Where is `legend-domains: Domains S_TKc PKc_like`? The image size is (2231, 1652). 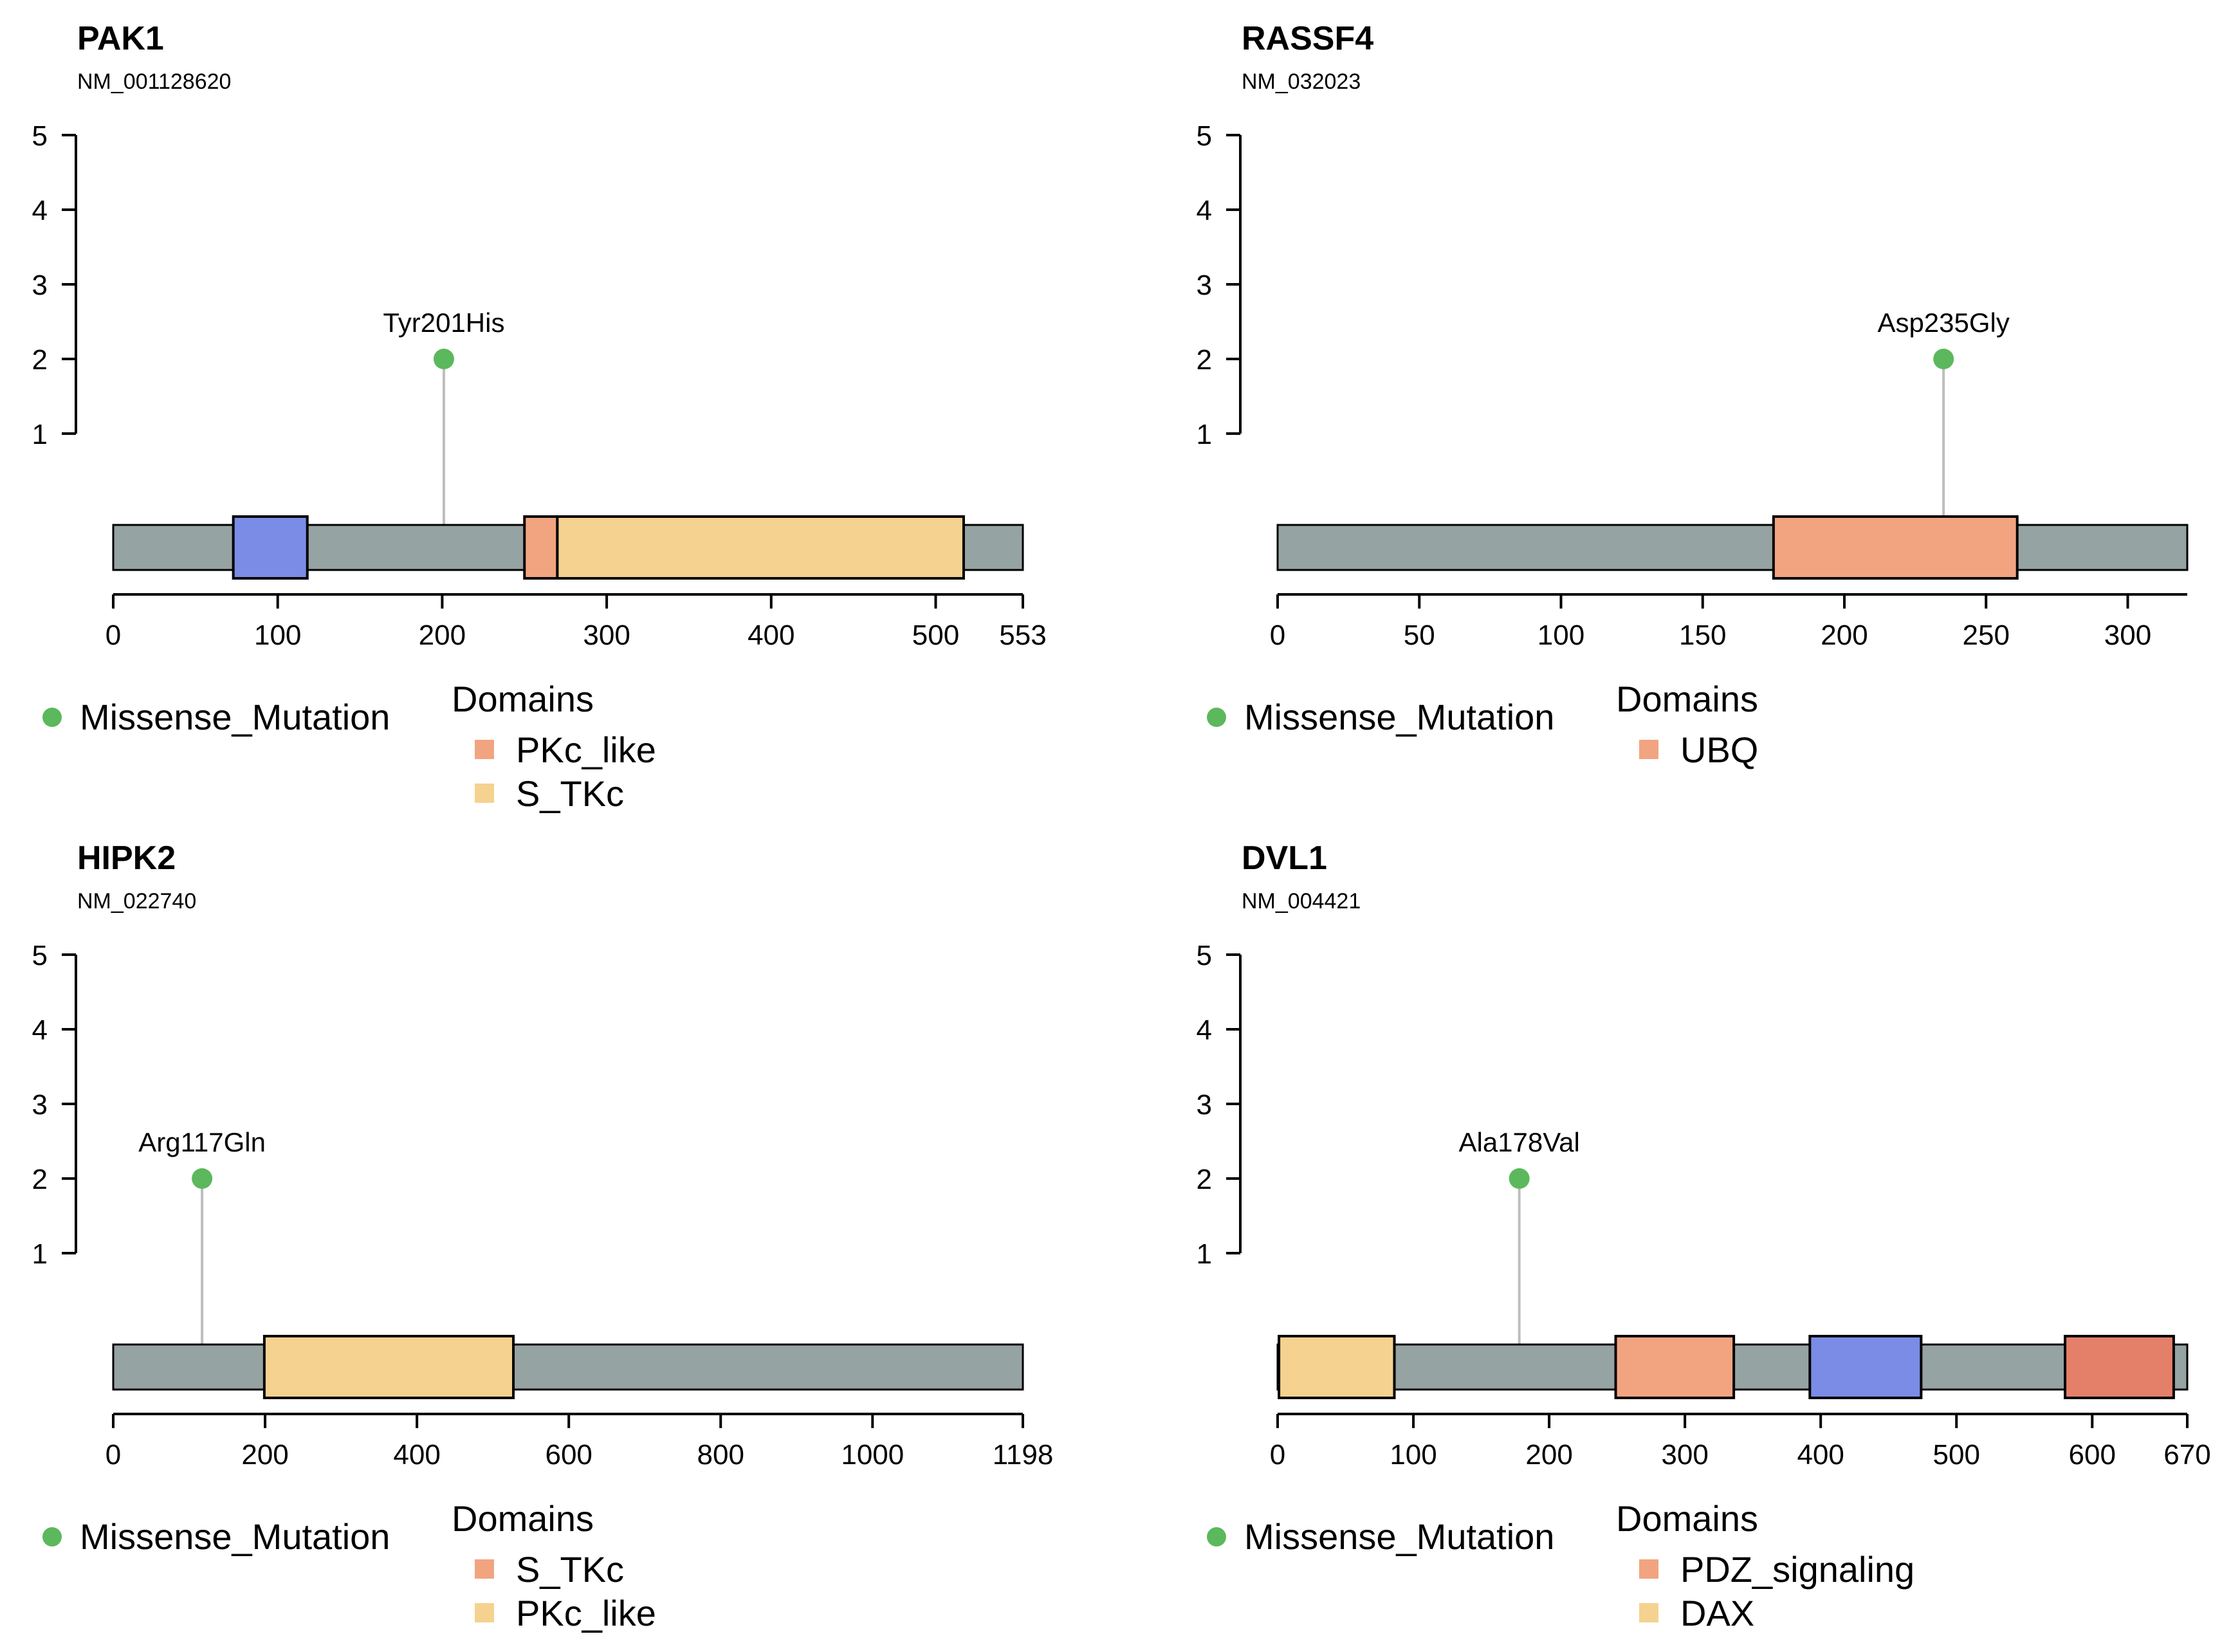 legend-domains: Domains S_TKc PKc_like is located at coordinates (554, 1566).